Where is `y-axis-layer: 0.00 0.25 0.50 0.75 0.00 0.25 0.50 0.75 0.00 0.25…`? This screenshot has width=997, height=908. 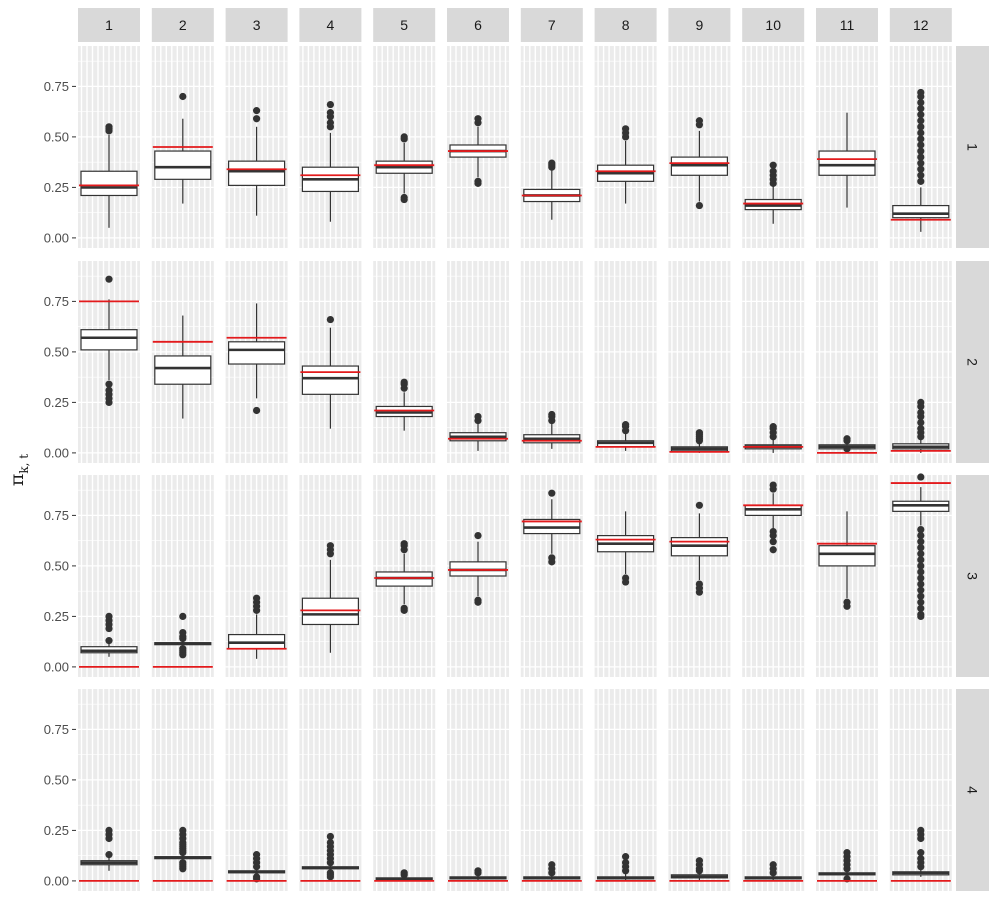 y-axis-layer: 0.00 0.25 0.50 0.75 0.00 0.25 0.50 0.75 0.00 0.25… is located at coordinates (60, 483).